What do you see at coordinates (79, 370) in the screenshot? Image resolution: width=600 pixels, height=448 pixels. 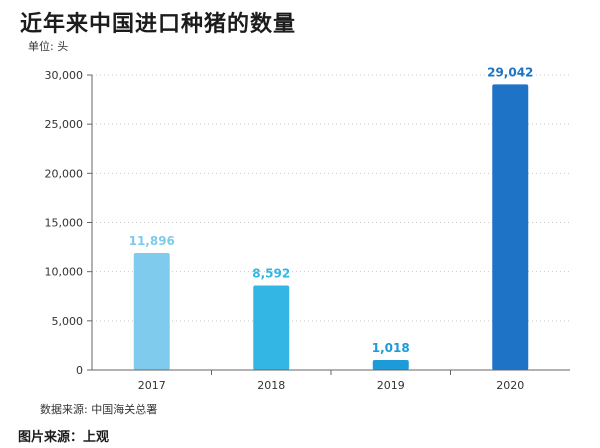 I see `y-tick-label: 0` at bounding box center [79, 370].